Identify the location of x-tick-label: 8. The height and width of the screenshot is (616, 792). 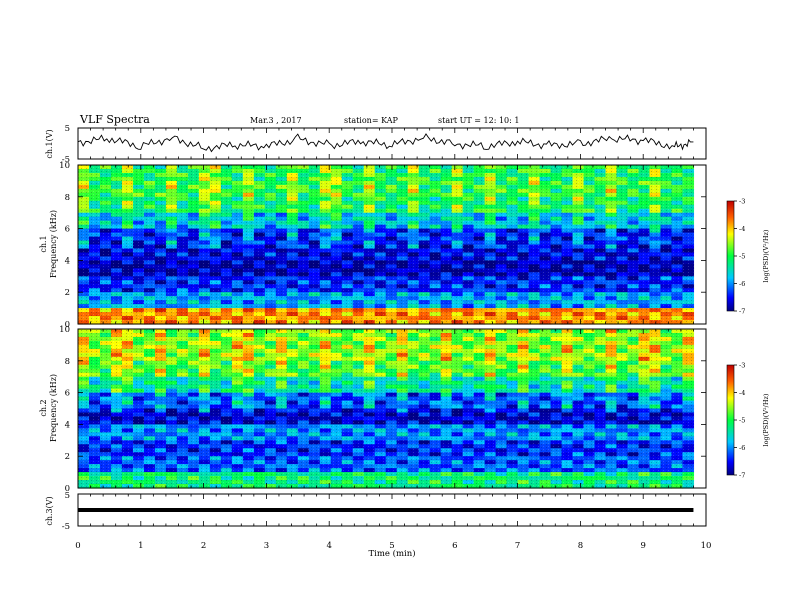
(580, 546).